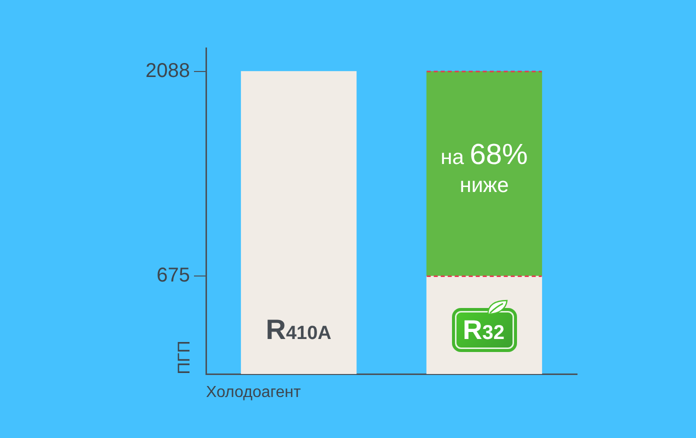 The height and width of the screenshot is (438, 696). I want to click on annotation: на 68% ниже, so click(484, 168).